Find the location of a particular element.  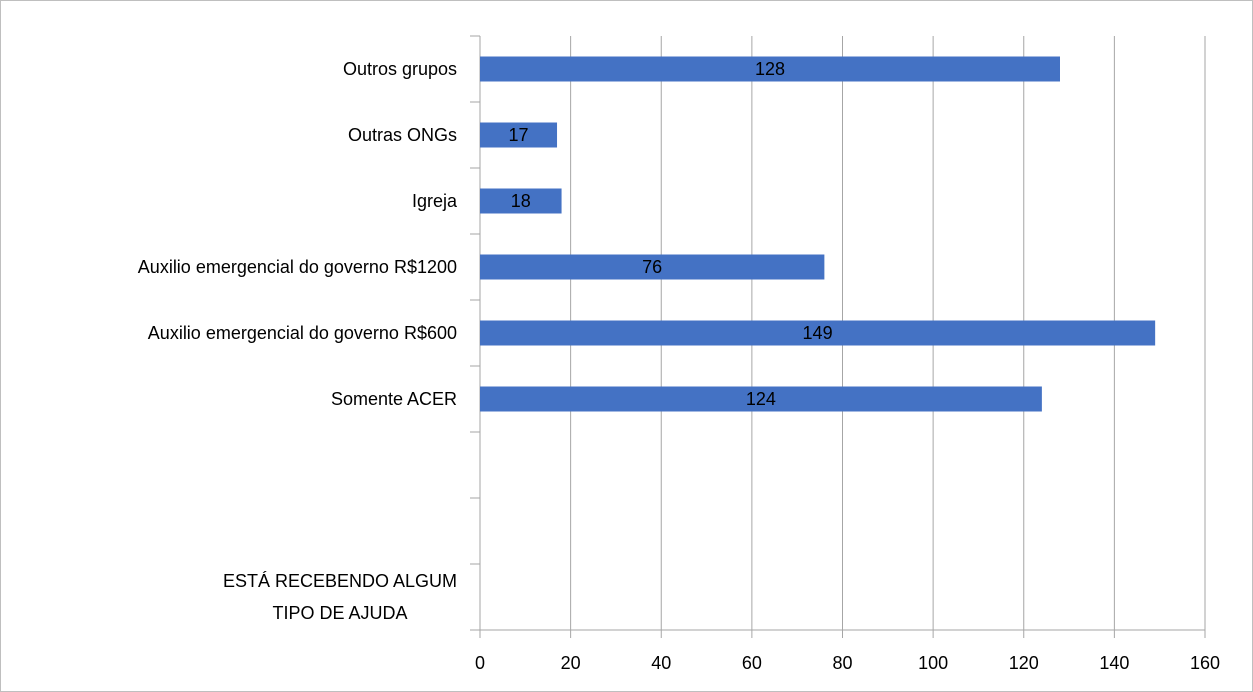

x-tick-label: 120 is located at coordinates (1024, 663).